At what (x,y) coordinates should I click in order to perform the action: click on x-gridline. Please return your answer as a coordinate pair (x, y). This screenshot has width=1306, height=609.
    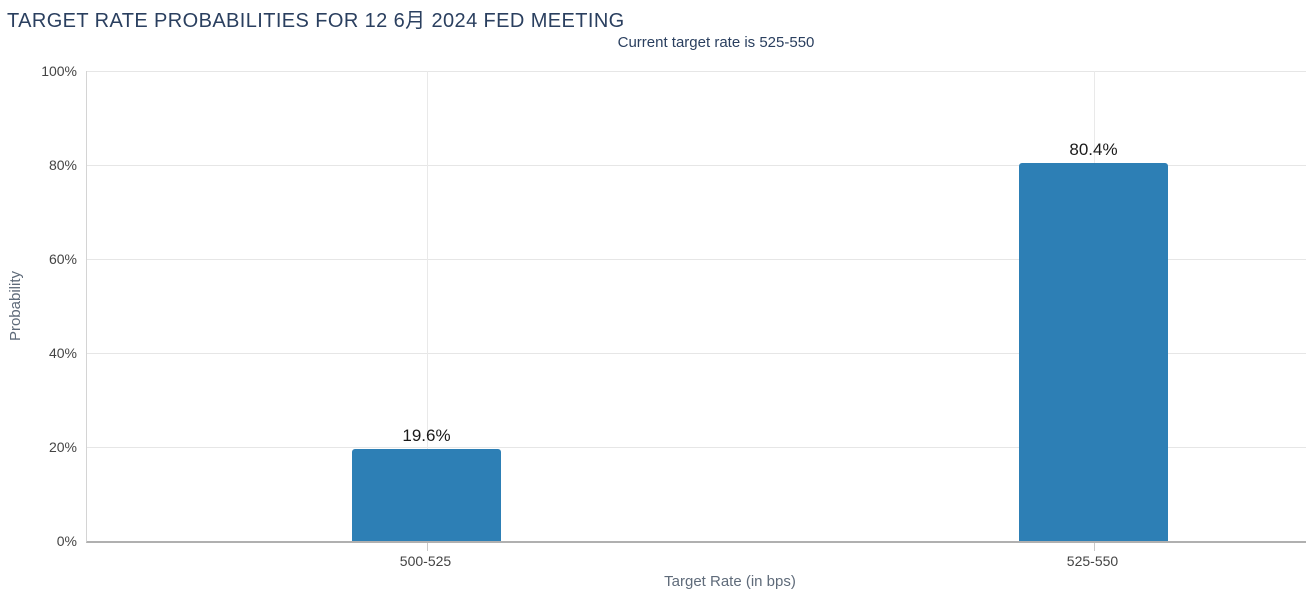
    Looking at the image, I should click on (427, 306).